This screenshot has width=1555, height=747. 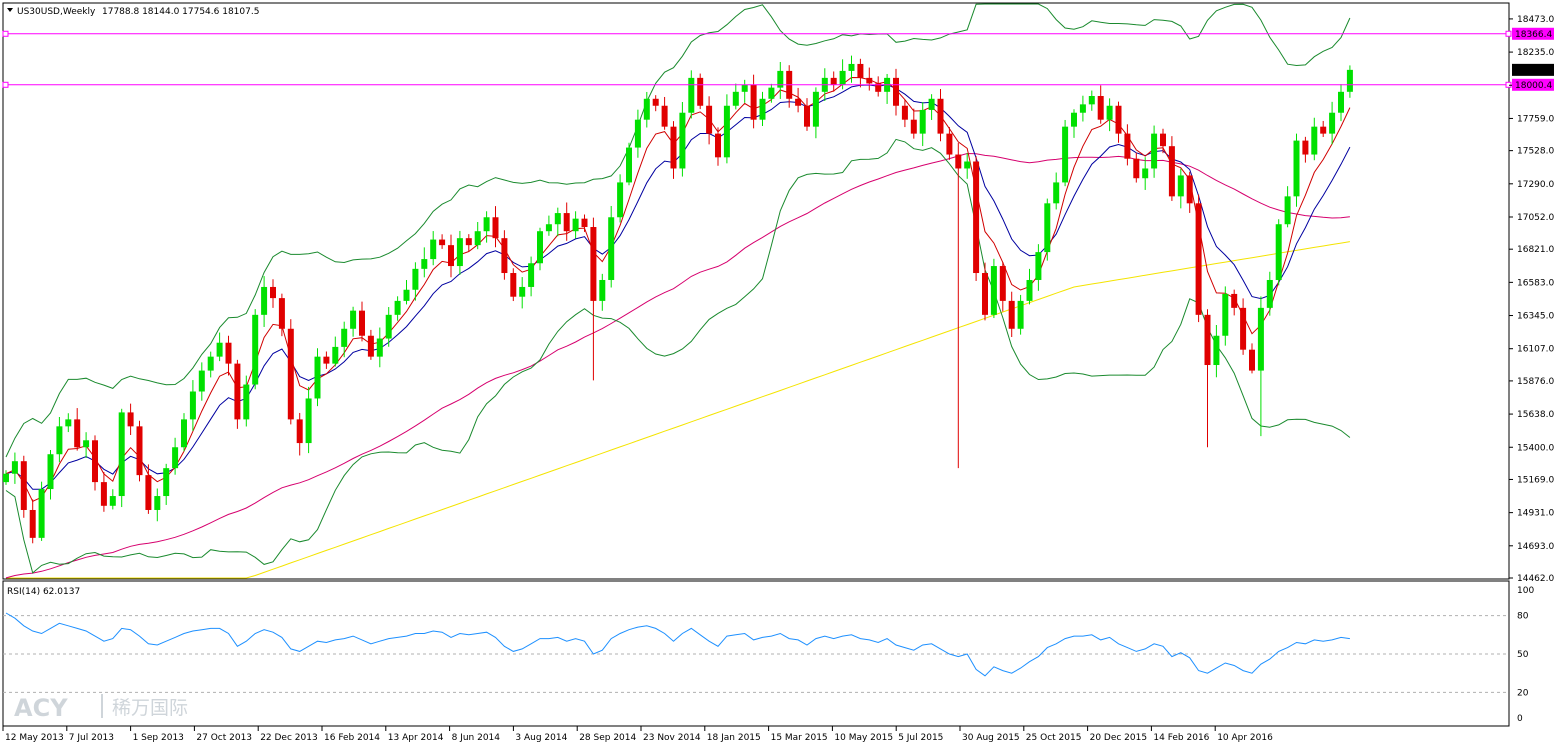 I want to click on time-tick-label: 10 Apr 2016, so click(x=1245, y=738).